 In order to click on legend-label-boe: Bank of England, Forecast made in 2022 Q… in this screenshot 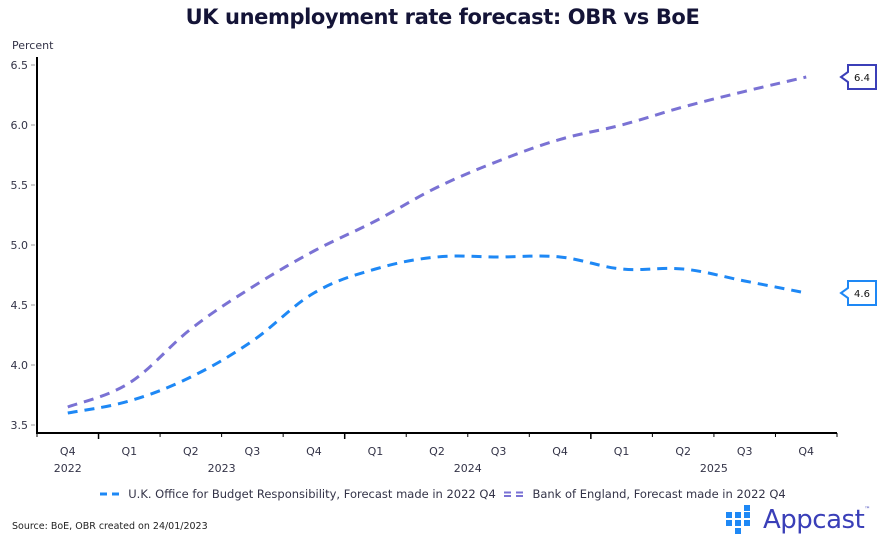, I will do `click(659, 494)`.